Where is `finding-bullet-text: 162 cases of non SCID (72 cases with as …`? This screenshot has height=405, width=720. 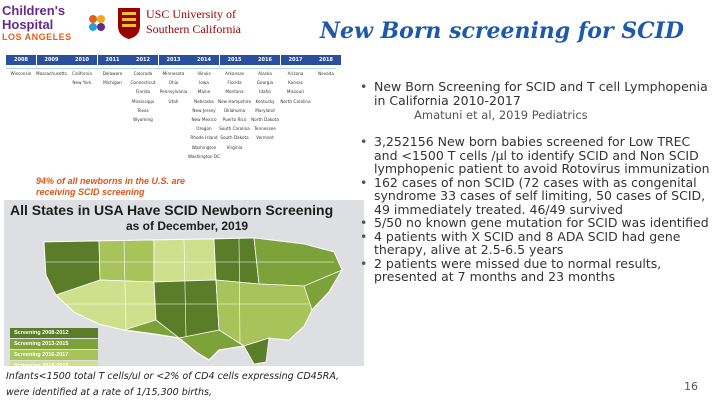 finding-bullet-text: 162 cases of non SCID (72 cases with as … is located at coordinates (540, 195).